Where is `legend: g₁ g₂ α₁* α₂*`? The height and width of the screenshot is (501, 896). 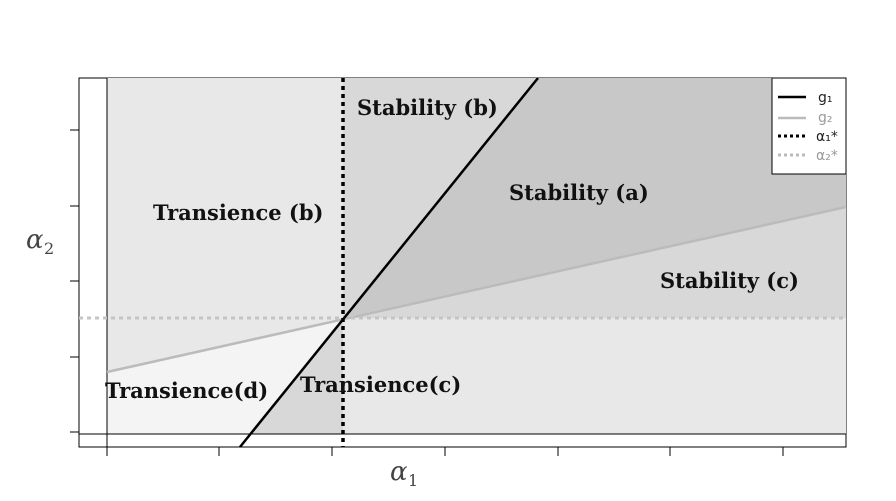 legend: g₁ g₂ α₁* α₂* is located at coordinates (809, 126).